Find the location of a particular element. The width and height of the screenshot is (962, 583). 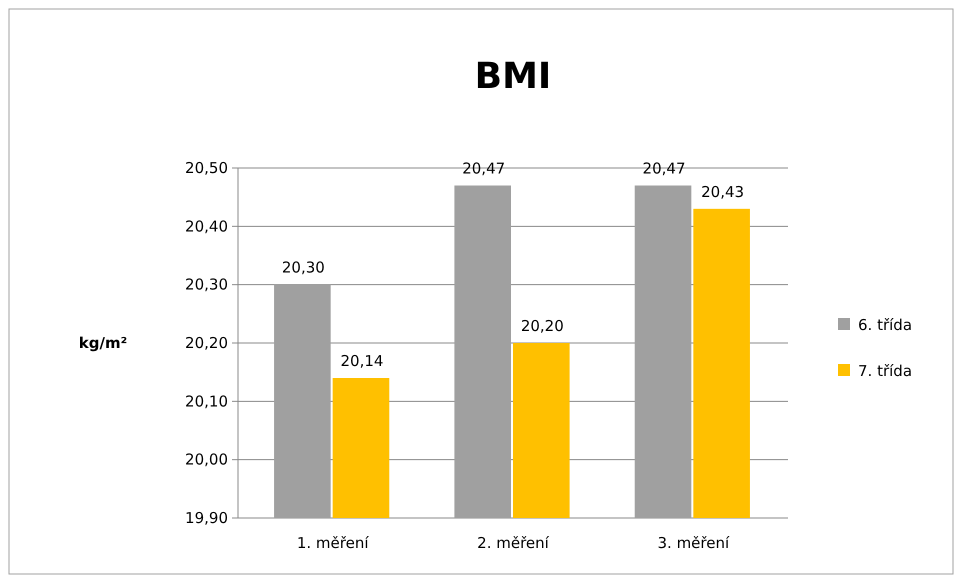

data-label: 20,43 is located at coordinates (722, 191).